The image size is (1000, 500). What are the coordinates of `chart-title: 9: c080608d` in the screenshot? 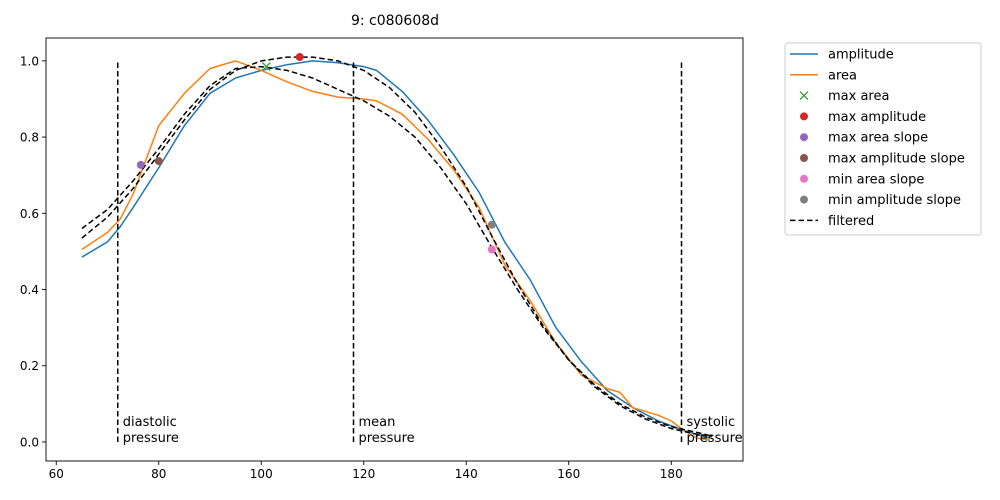 It's located at (395, 21).